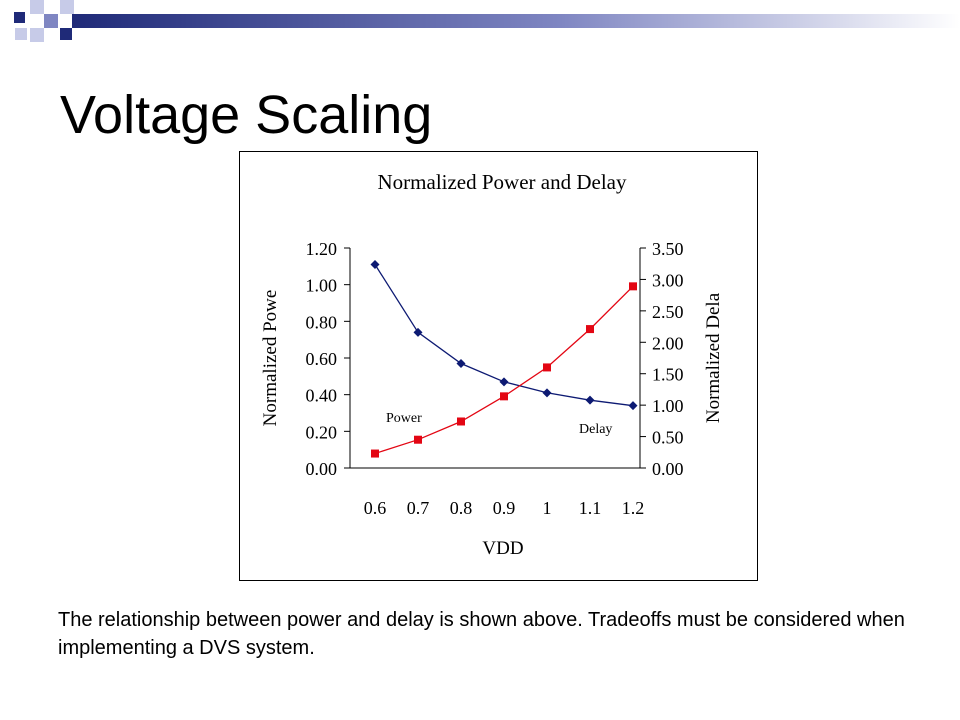  What do you see at coordinates (668, 469) in the screenshot?
I see `right-axis-tick-label: 0.00` at bounding box center [668, 469].